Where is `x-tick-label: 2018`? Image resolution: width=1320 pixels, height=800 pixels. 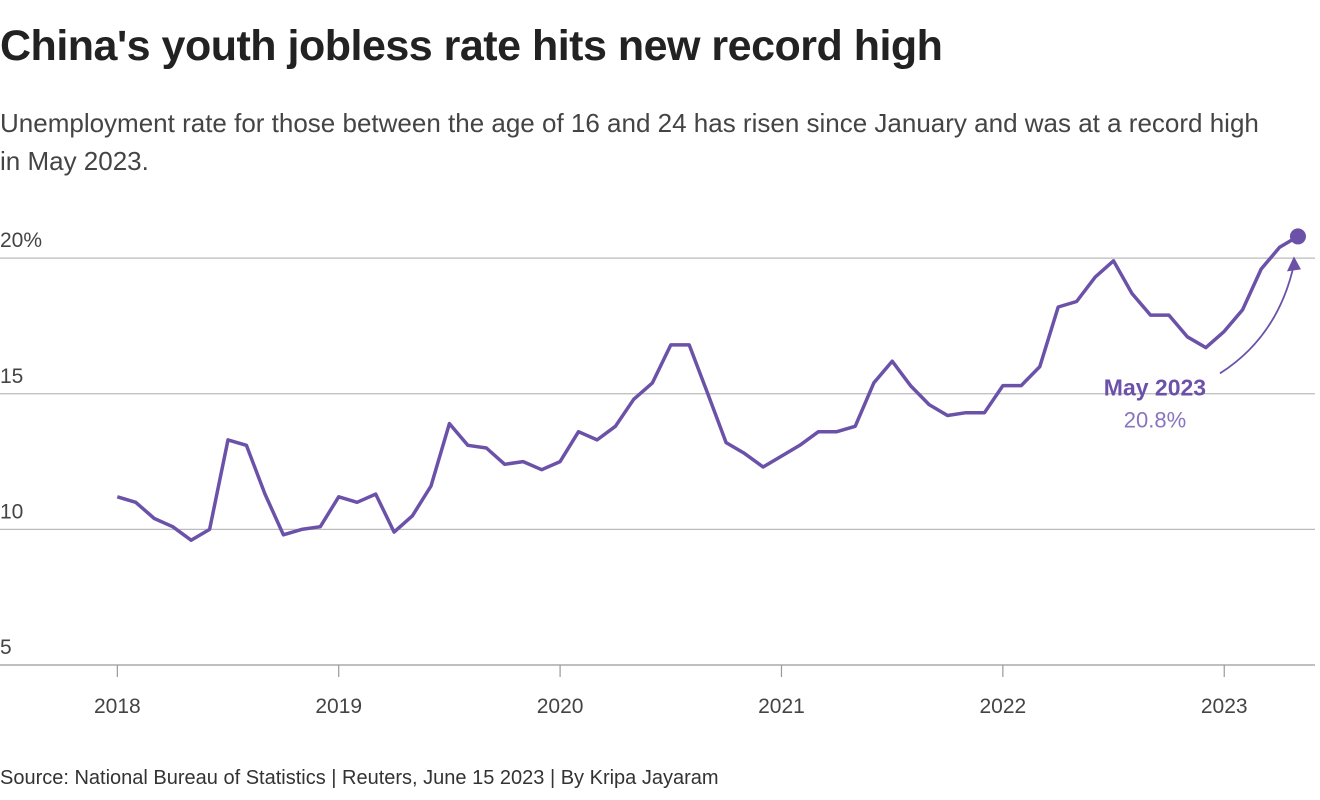
x-tick-label: 2018 is located at coordinates (117, 706).